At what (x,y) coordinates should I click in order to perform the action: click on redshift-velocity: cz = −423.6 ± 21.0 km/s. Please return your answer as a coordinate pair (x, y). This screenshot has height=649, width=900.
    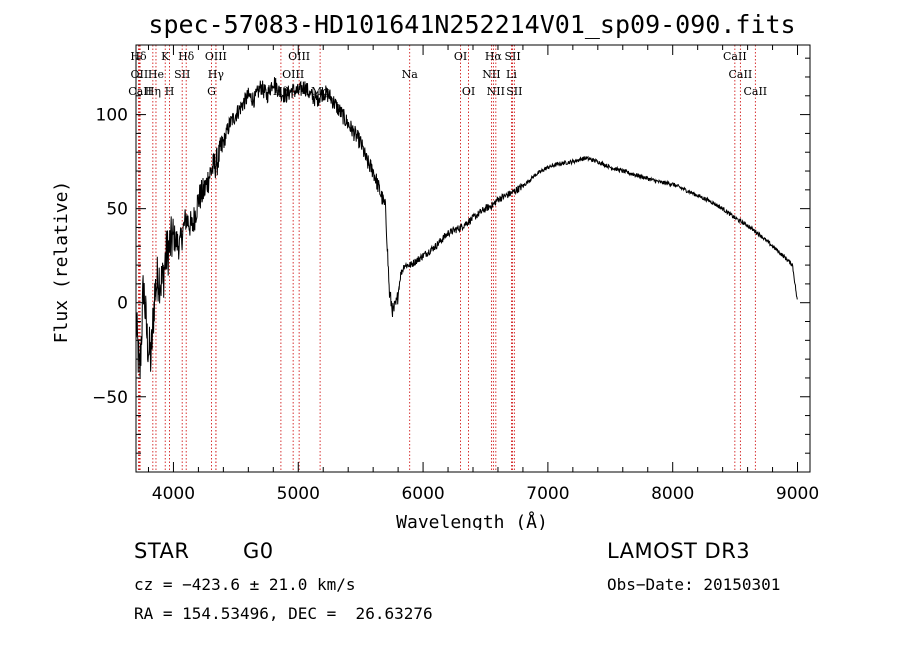
    Looking at the image, I should click on (245, 584).